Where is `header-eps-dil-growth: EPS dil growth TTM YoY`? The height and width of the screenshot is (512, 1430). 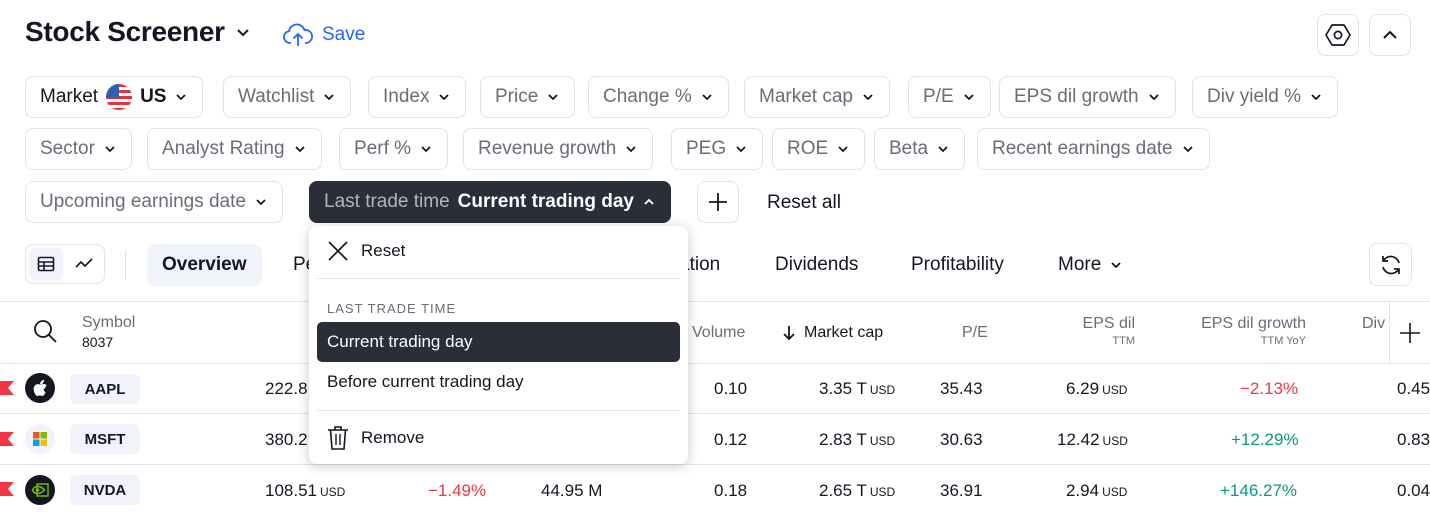
header-eps-dil-growth: EPS dil growth TTM YoY is located at coordinates (1233, 331).